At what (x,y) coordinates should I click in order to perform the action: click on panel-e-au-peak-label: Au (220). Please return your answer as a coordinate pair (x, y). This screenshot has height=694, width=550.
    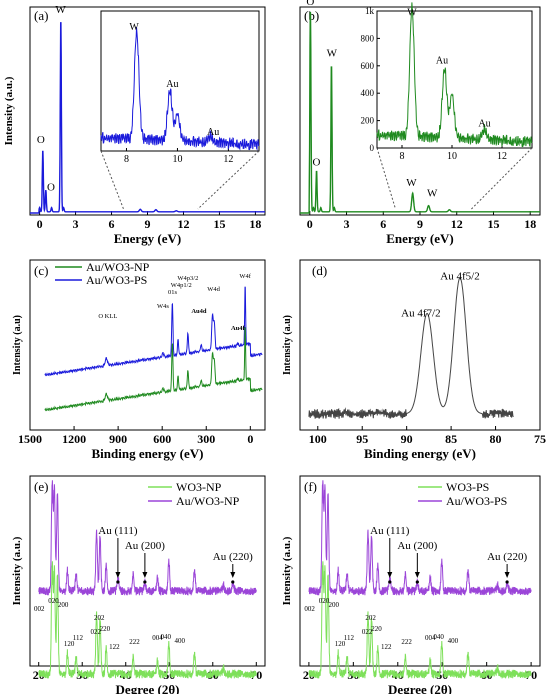
    Looking at the image, I should click on (233, 557).